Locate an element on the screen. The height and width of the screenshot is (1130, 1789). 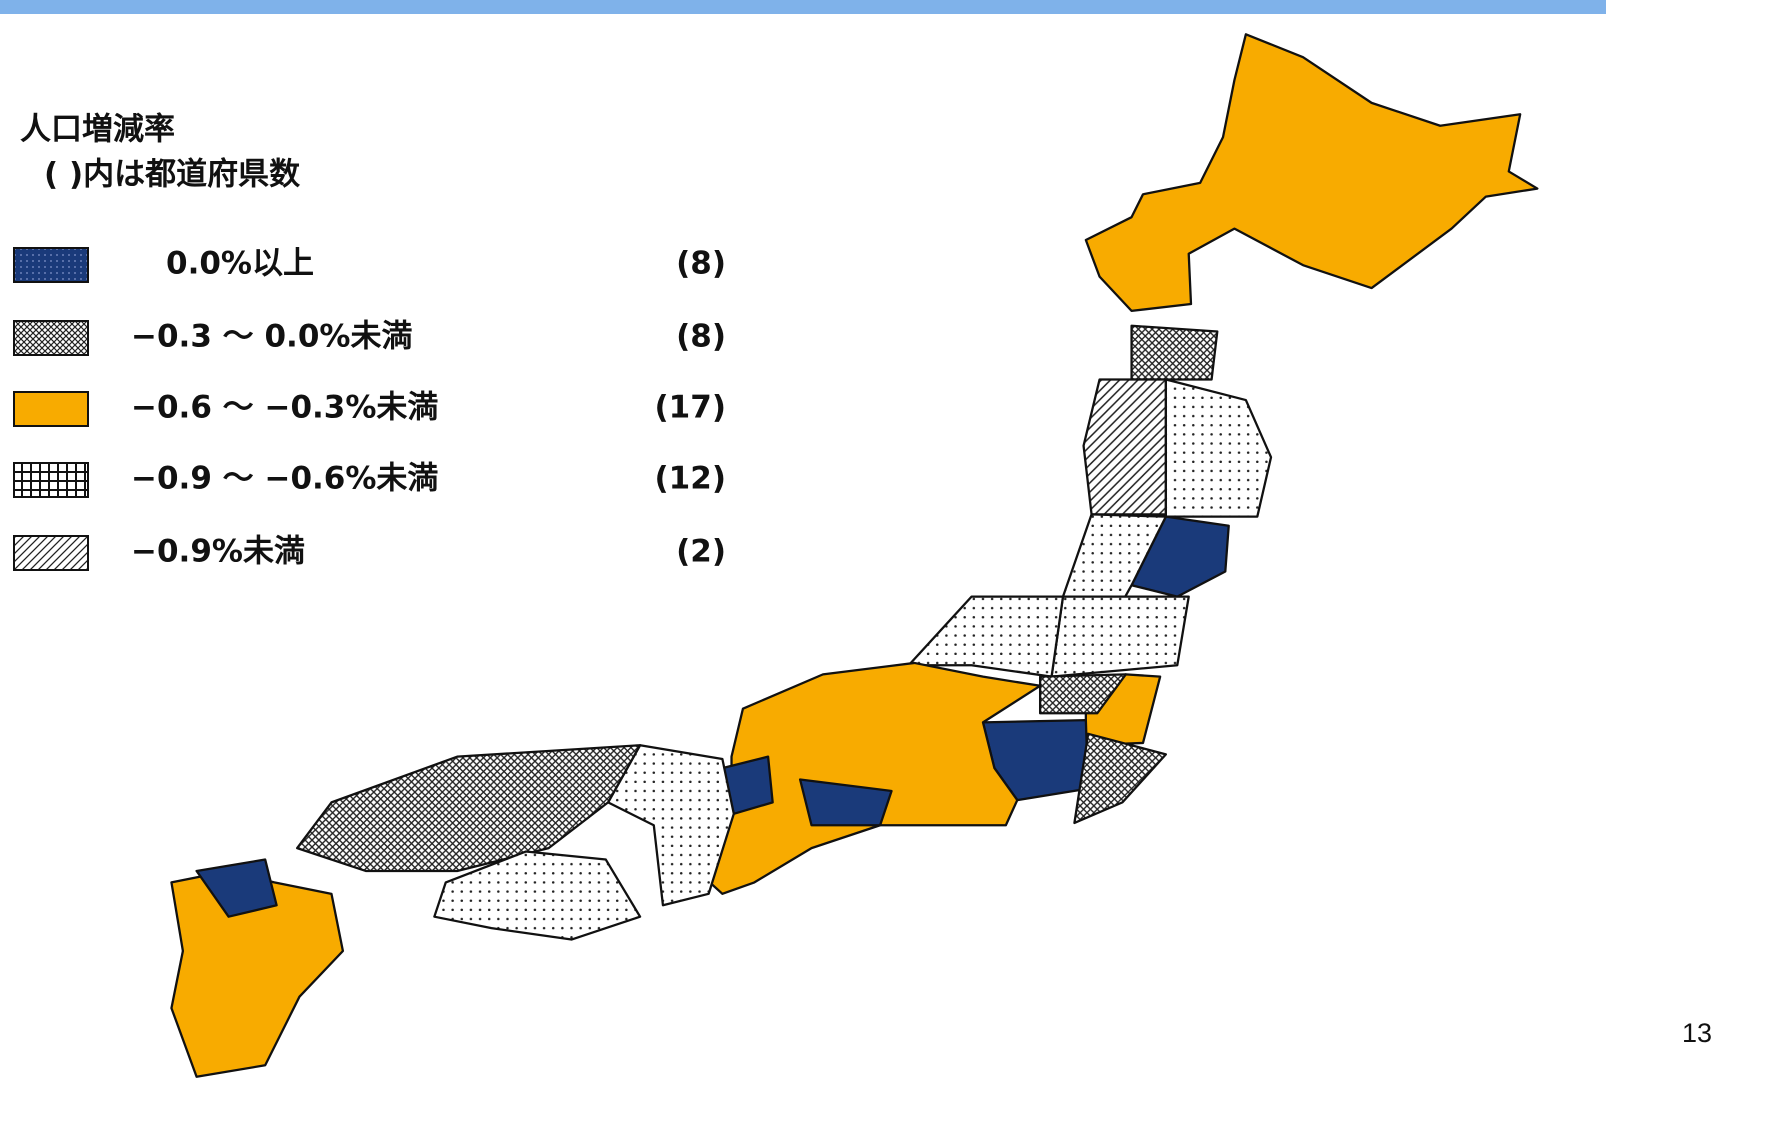
fukushima is located at coordinates (1120, 636).